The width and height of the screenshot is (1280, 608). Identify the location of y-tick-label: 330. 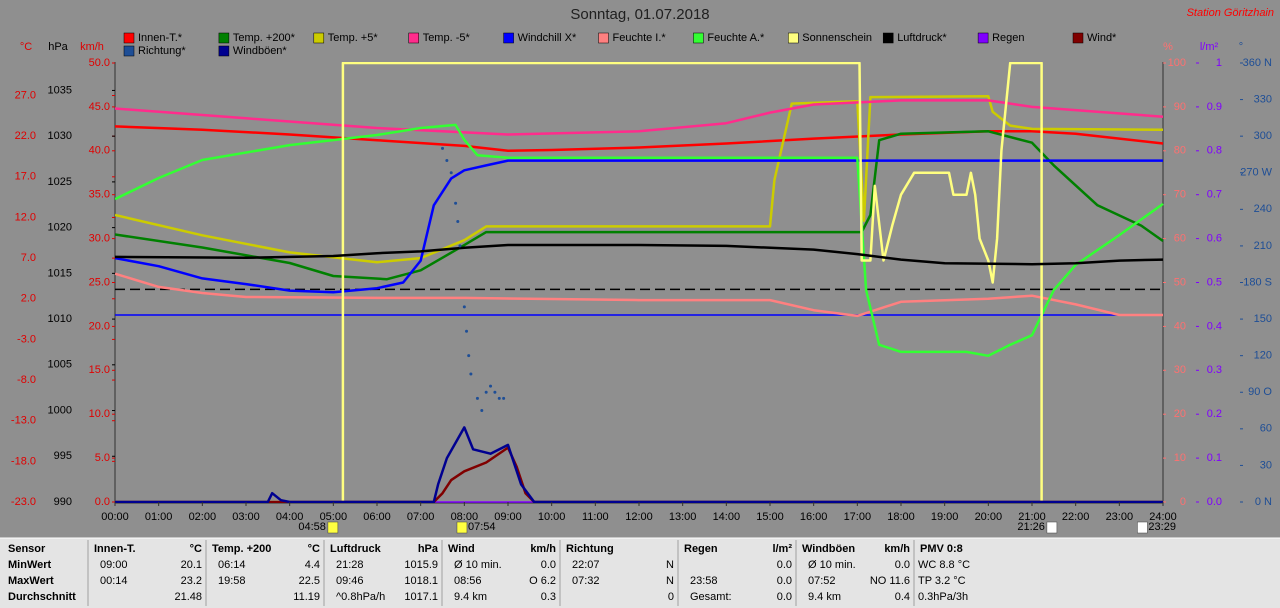
(1263, 99).